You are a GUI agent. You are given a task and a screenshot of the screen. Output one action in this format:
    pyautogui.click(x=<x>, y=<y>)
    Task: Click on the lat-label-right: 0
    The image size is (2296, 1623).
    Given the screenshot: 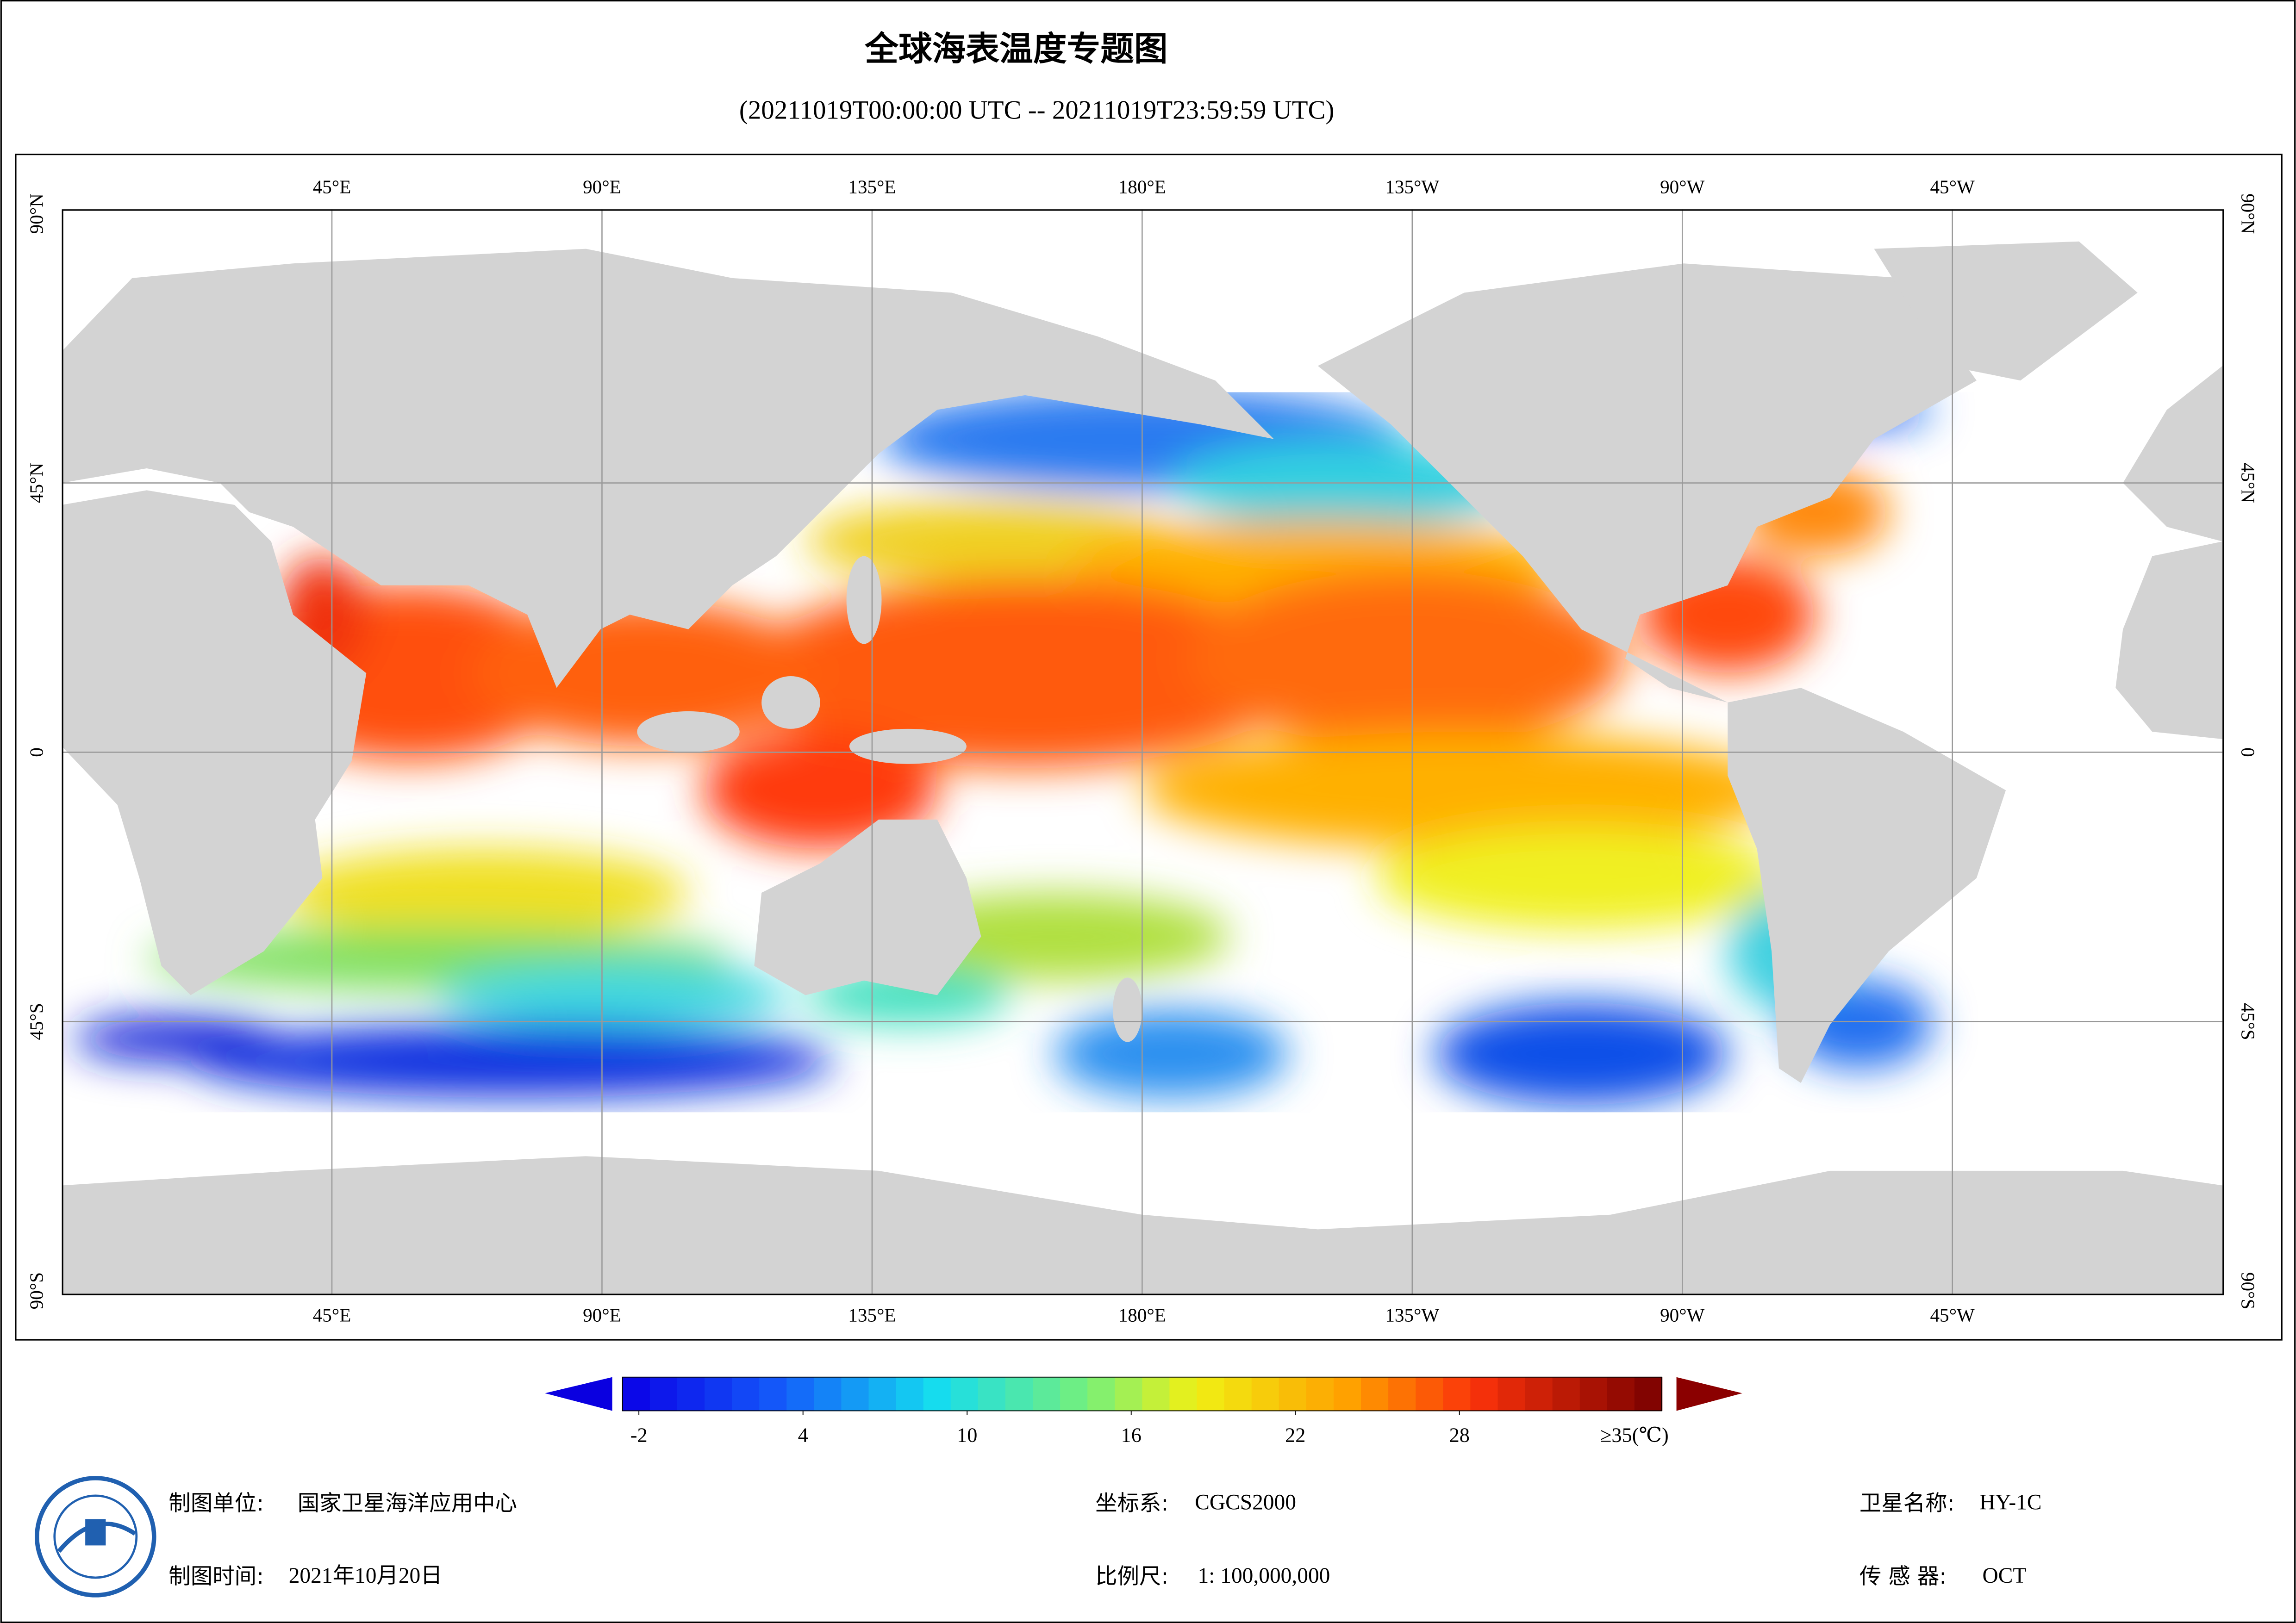 What is the action you would take?
    pyautogui.click(x=2248, y=752)
    